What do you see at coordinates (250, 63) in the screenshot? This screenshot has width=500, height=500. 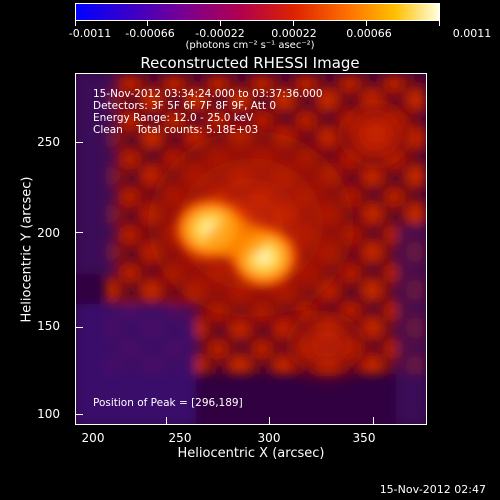 I see `image-title: Reconstructed RHESSI Image` at bounding box center [250, 63].